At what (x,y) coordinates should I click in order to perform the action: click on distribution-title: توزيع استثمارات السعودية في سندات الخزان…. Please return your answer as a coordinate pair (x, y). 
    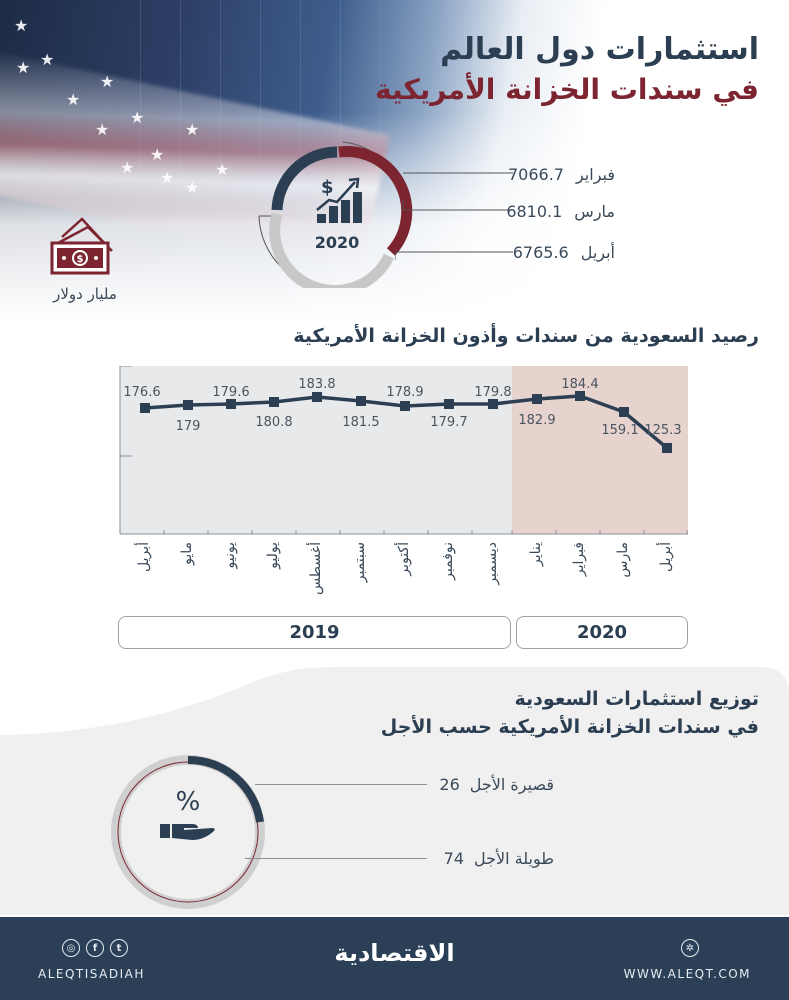
    Looking at the image, I should click on (569, 713).